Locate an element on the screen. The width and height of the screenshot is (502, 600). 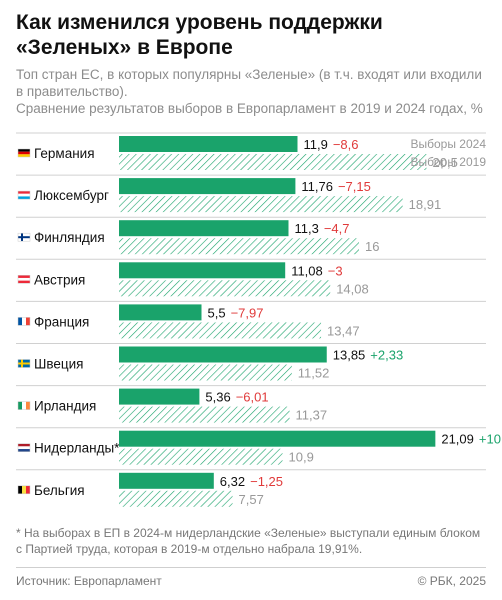
finland-flag-border is located at coordinates (24, 237).